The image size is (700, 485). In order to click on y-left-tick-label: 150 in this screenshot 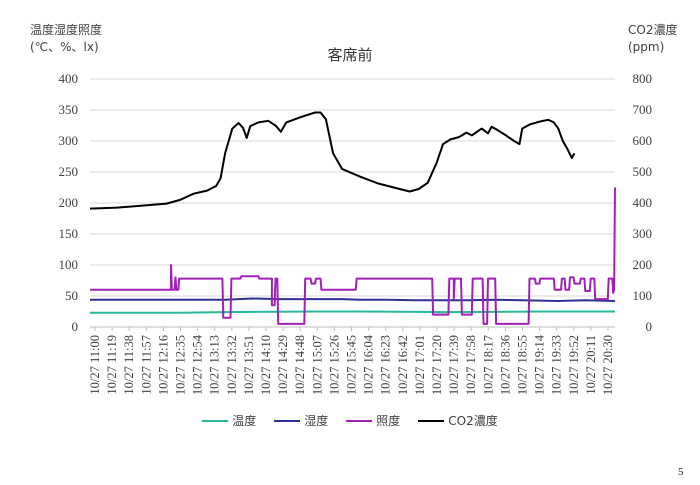, I will do `click(69, 233)`.